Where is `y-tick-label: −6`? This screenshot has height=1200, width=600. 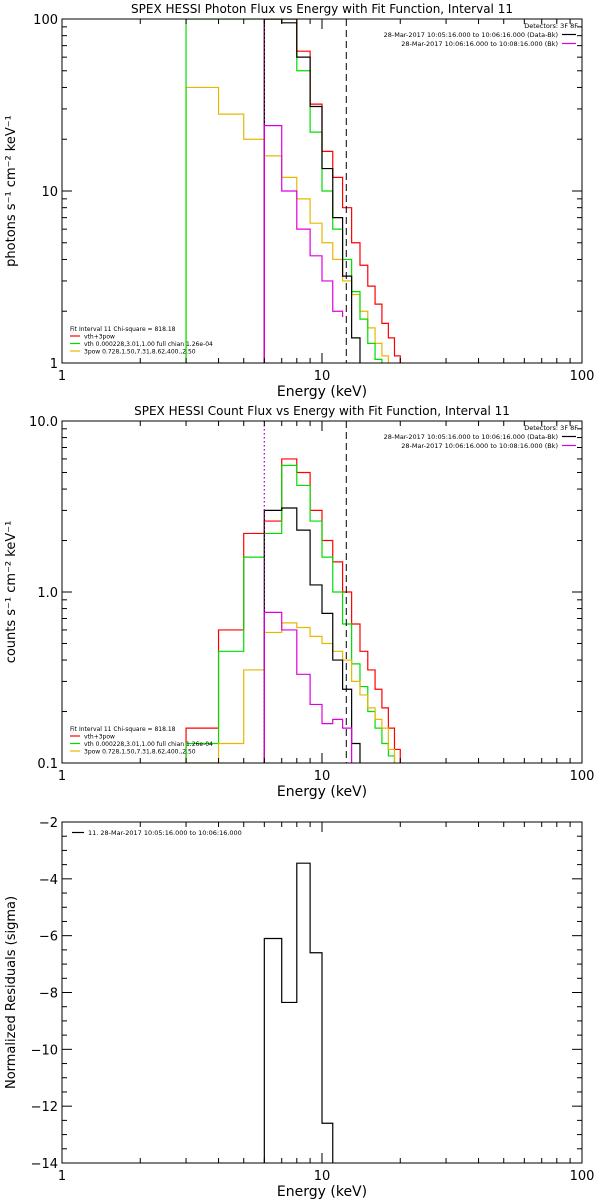 y-tick-label: −6 is located at coordinates (48, 937).